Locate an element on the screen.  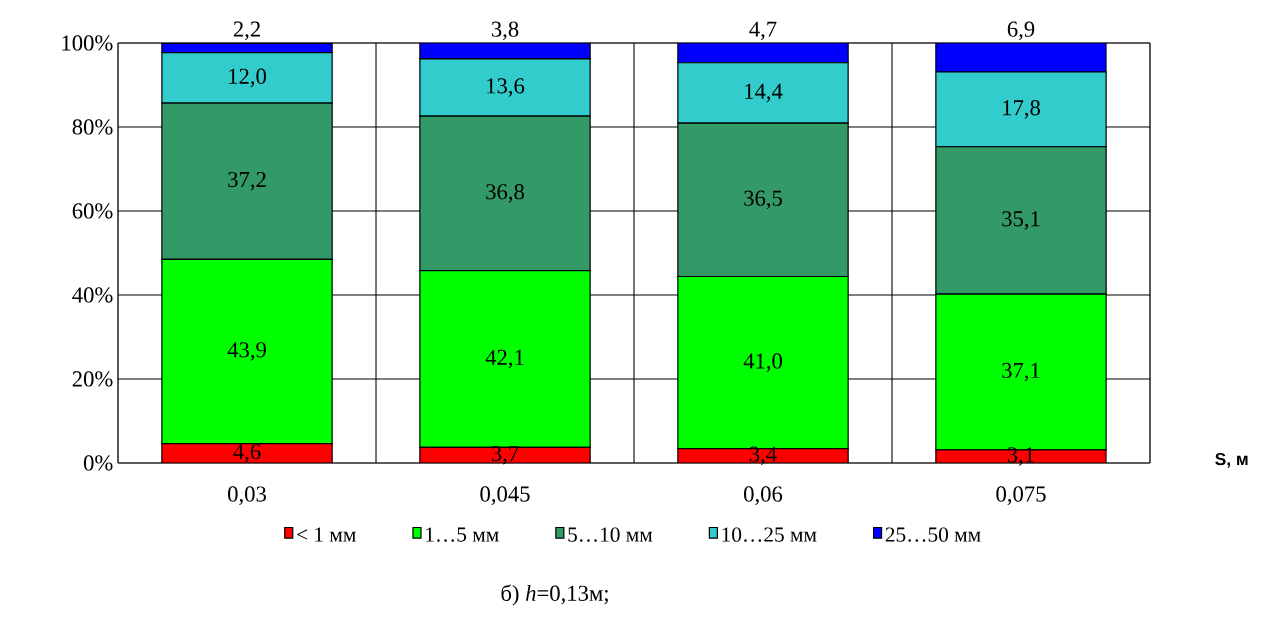
y-tick-label: 100% is located at coordinates (87, 43).